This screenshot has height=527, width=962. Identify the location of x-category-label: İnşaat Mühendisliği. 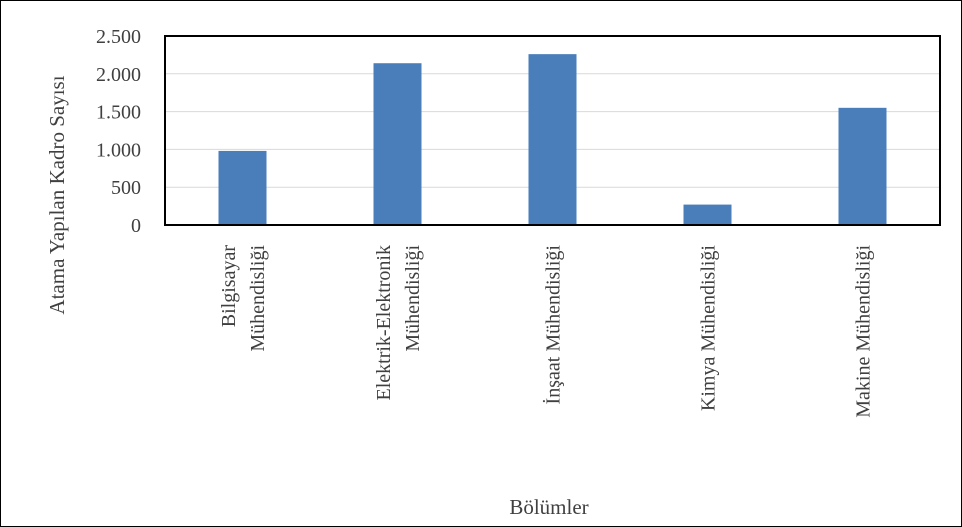
(553, 325).